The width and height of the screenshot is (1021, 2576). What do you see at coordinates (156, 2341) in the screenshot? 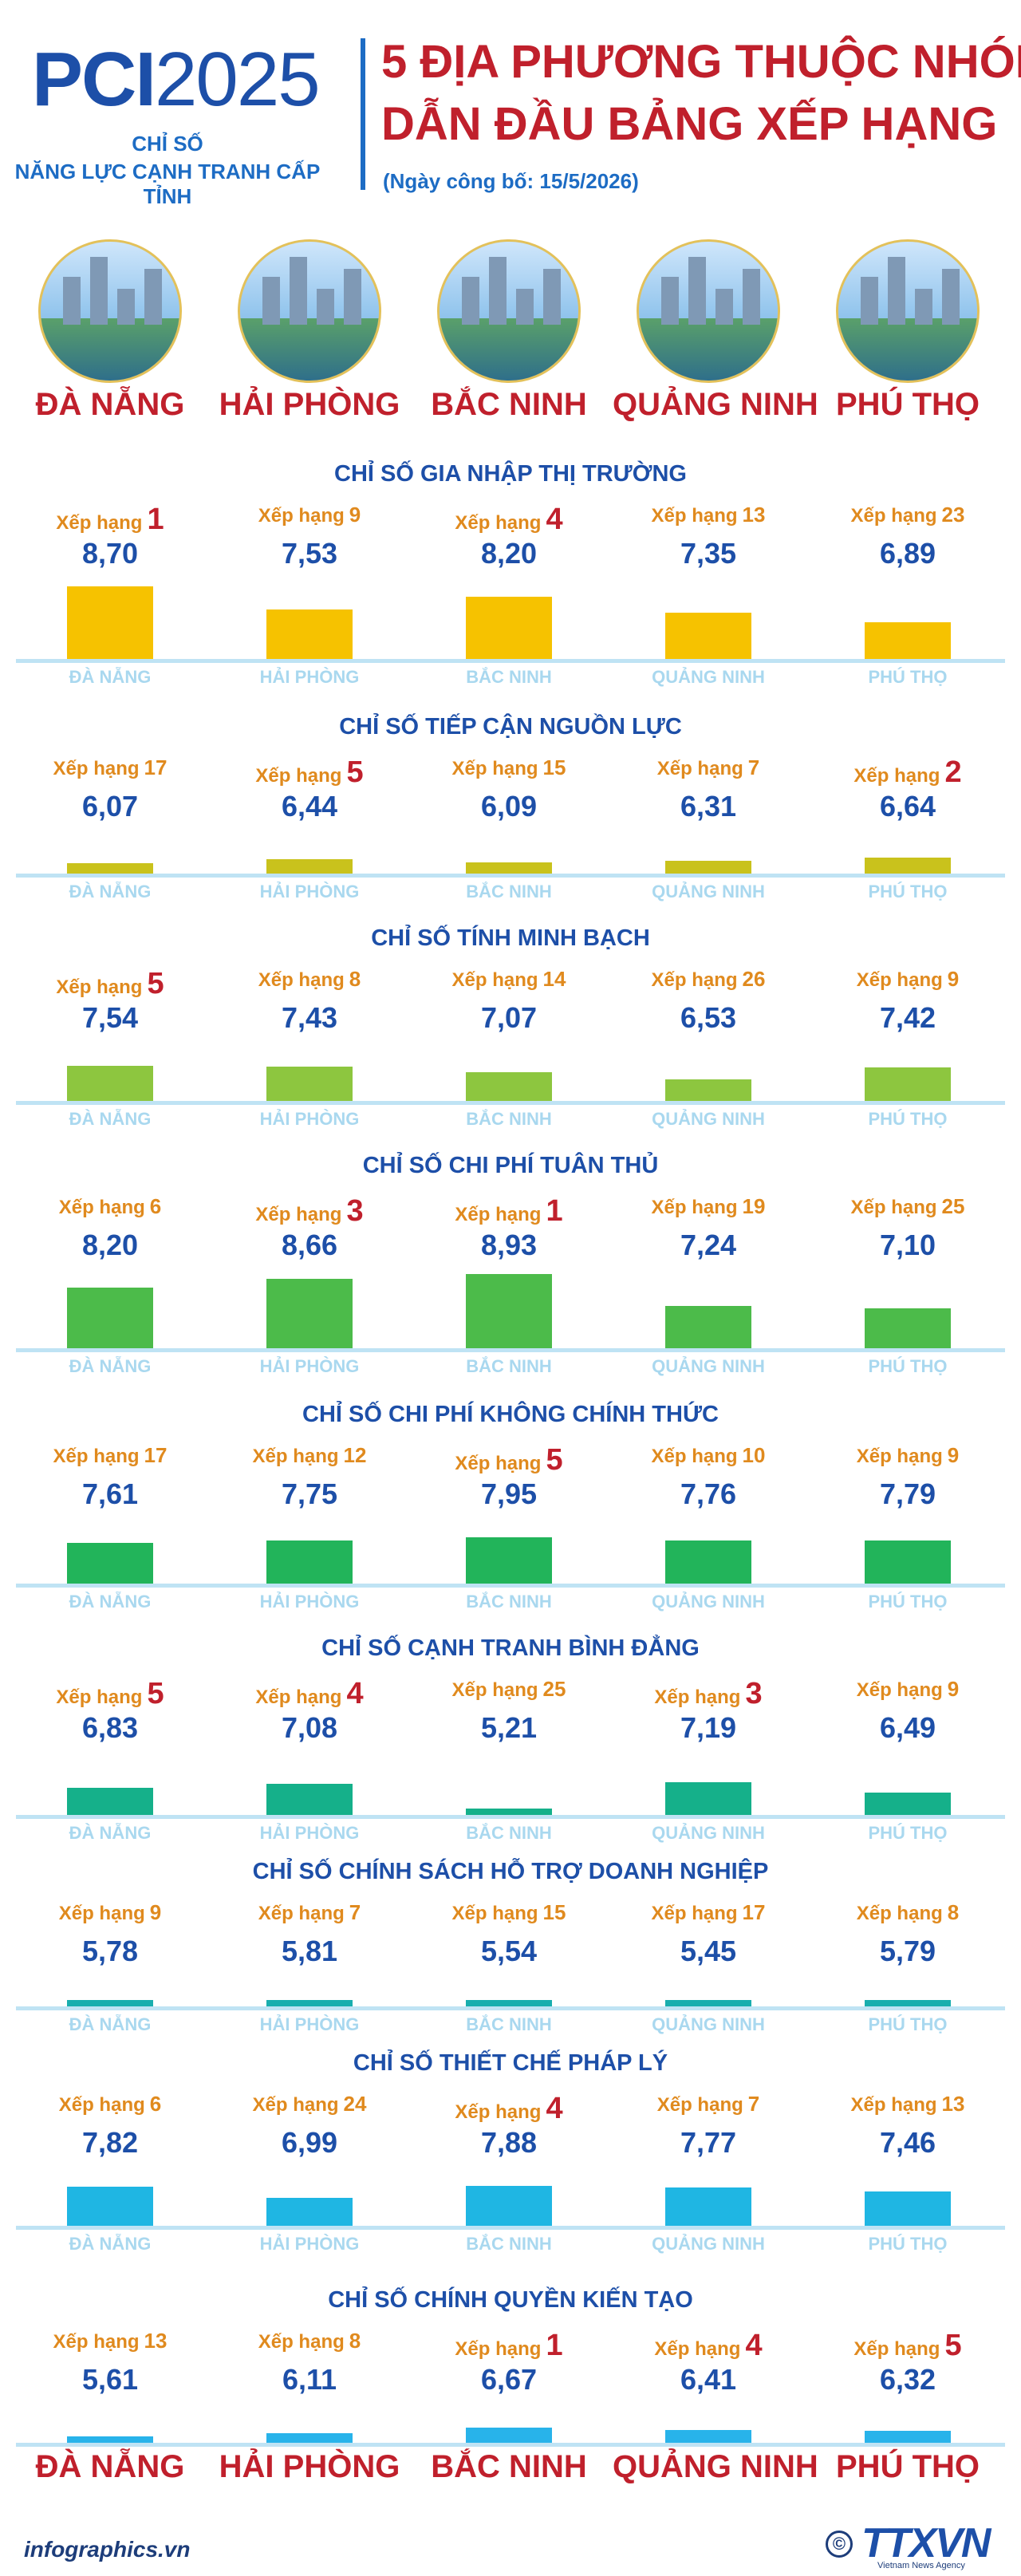
I see `rank-number: 13` at bounding box center [156, 2341].